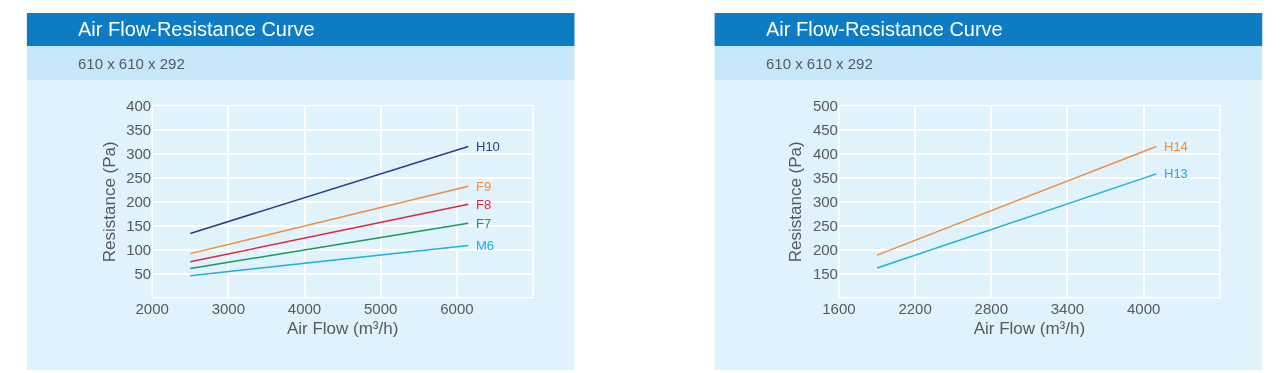 The width and height of the screenshot is (1280, 373). What do you see at coordinates (381, 308) in the screenshot?
I see `x-tick-label: 5000` at bounding box center [381, 308].